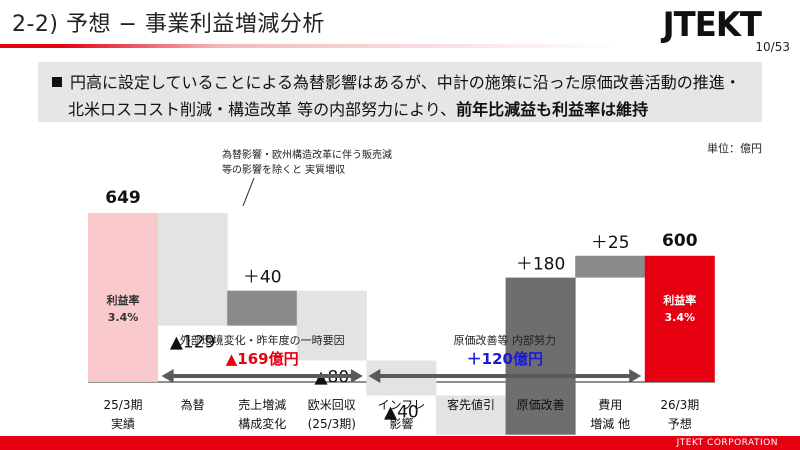 This screenshot has height=450, width=800. What do you see at coordinates (402, 405) in the screenshot?
I see `category-label-4-0: インフレ` at bounding box center [402, 405].